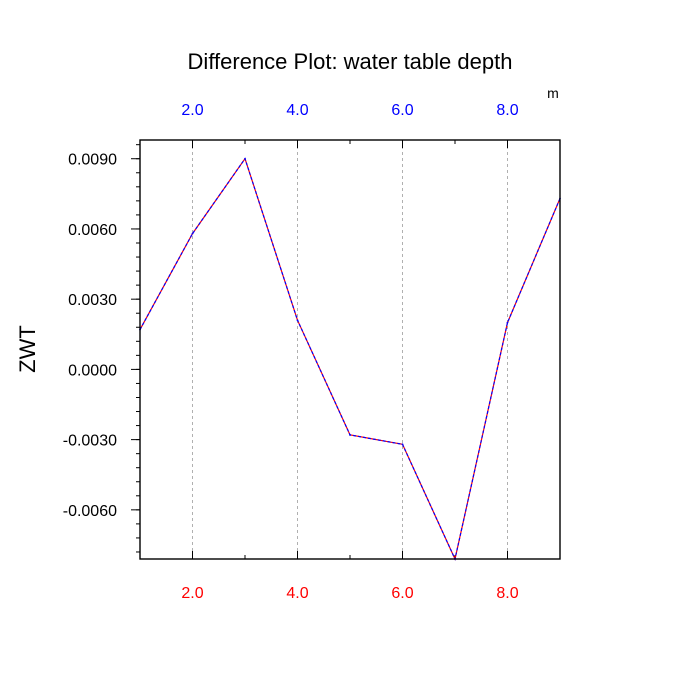 The height and width of the screenshot is (700, 700). What do you see at coordinates (90, 511) in the screenshot?
I see `y-tick-label: -0.0060` at bounding box center [90, 511].